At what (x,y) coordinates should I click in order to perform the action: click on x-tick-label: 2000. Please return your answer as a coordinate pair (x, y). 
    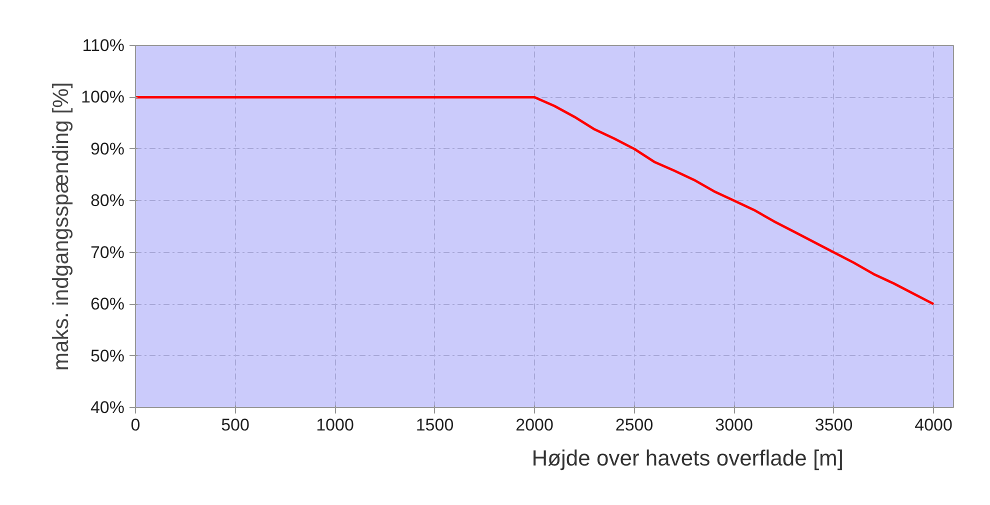
    Looking at the image, I should click on (535, 425).